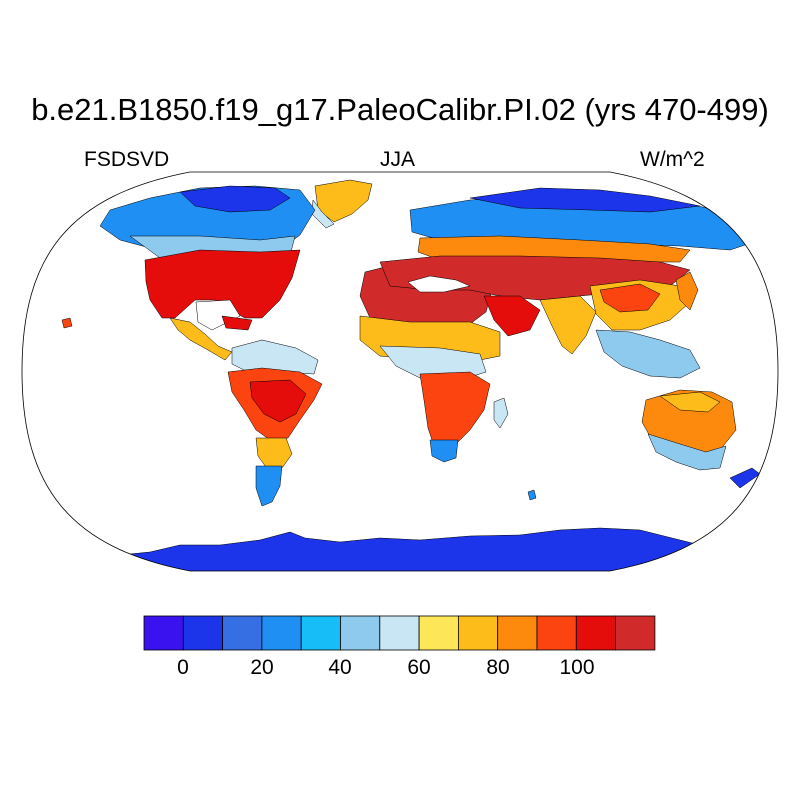 Image resolution: width=800 pixels, height=800 pixels. Describe the element at coordinates (237, 323) in the screenshot. I see `caribbean` at that location.